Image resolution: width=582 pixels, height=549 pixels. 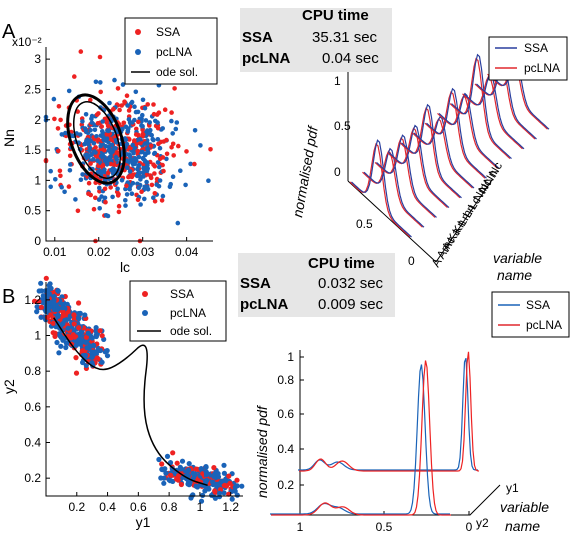 What do you see at coordinates (32, 371) in the screenshot?
I see `b-y-tick-label: 0.8` at bounding box center [32, 371].